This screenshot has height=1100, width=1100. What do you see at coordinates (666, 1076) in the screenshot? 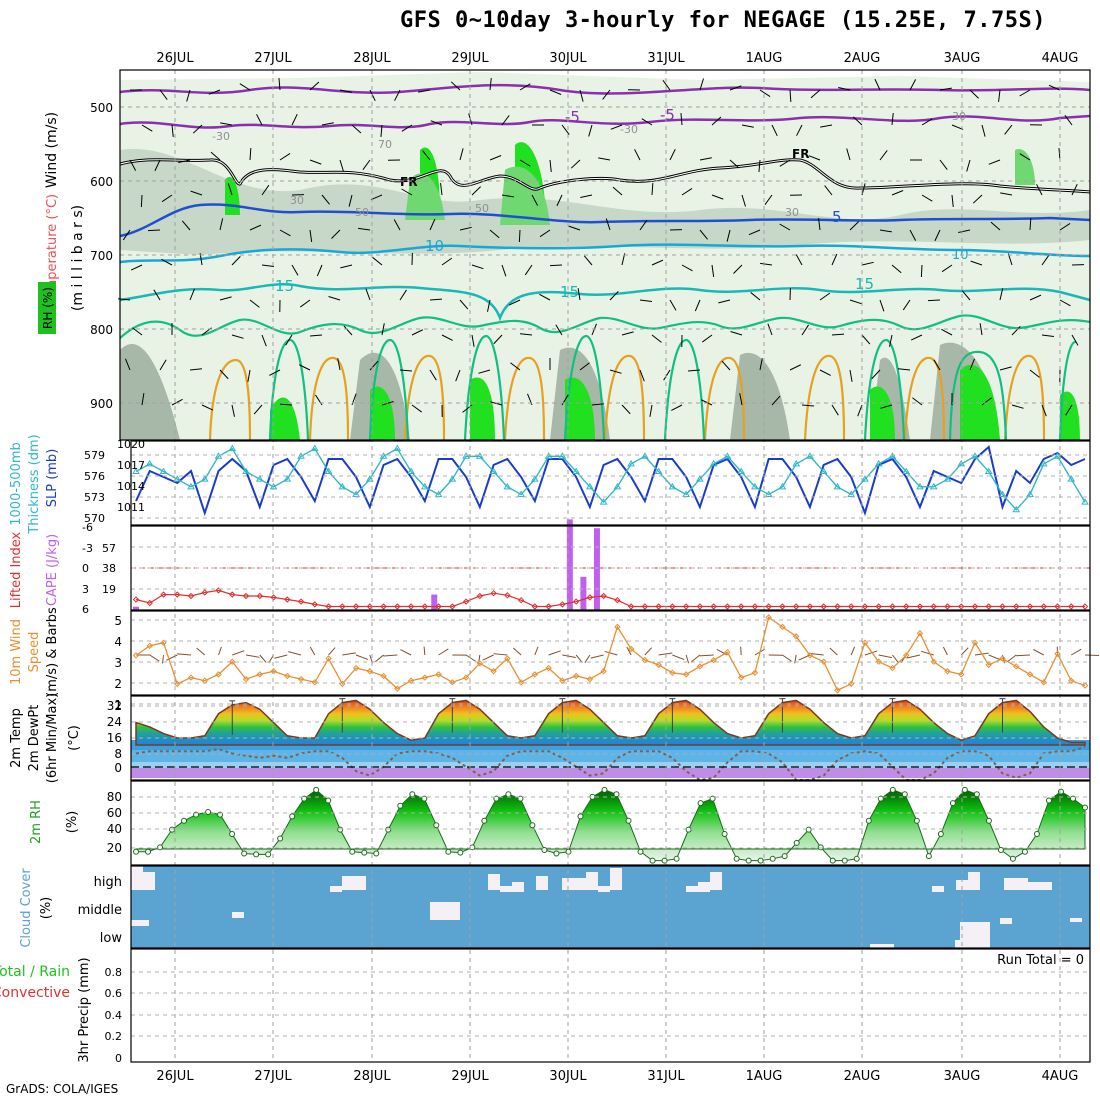
I see `date-bottom-5: 31JUL` at bounding box center [666, 1076].